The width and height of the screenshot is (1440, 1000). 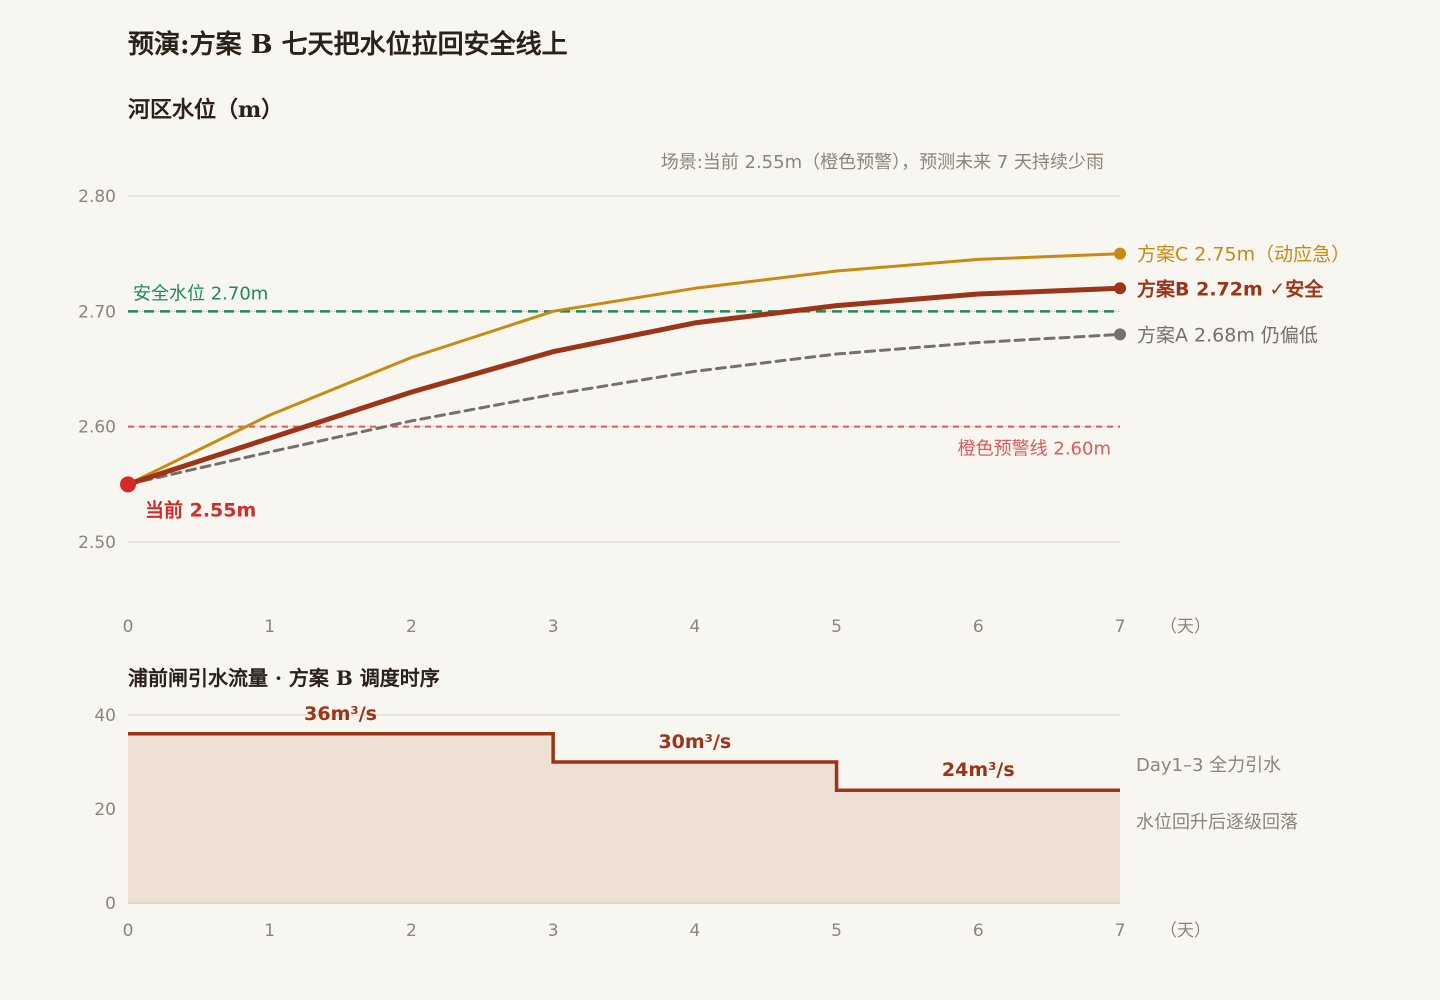 I want to click on y-tick-label: 40, so click(x=105, y=716).